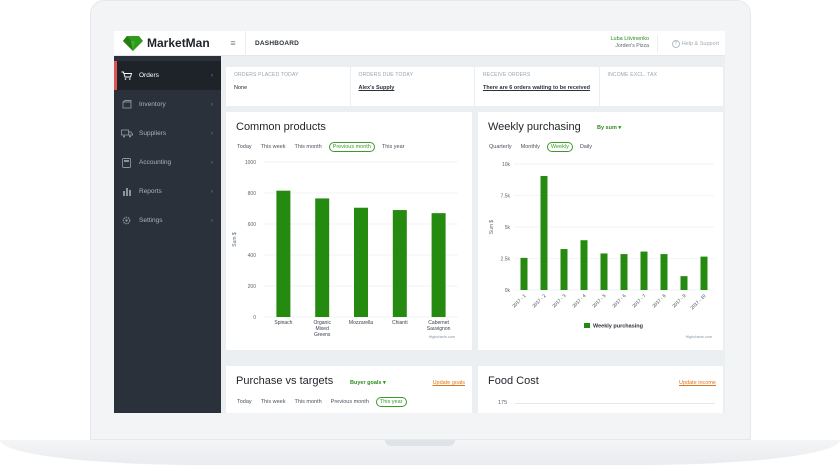 This screenshot has width=840, height=465. What do you see at coordinates (679, 301) in the screenshot?
I see `x-tick-label: 2017 - 9` at bounding box center [679, 301].